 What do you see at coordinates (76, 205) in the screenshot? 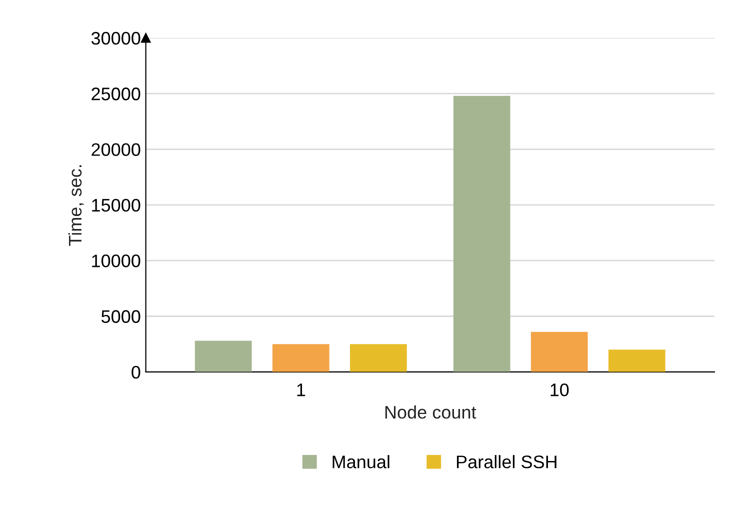
I see `y-axis-title: Time, sec.` at bounding box center [76, 205].